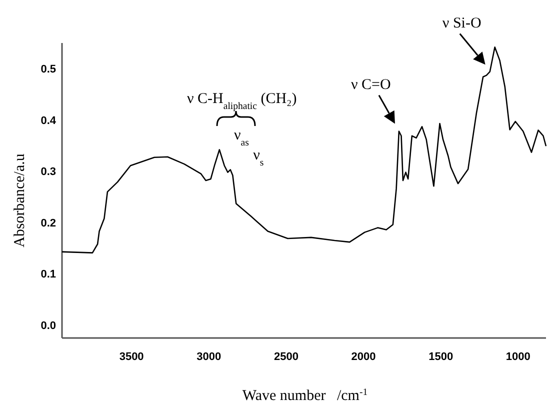  What do you see at coordinates (305, 395) in the screenshot?
I see `x-axis-title: Wave number /cm$^{-1}$` at bounding box center [305, 395].